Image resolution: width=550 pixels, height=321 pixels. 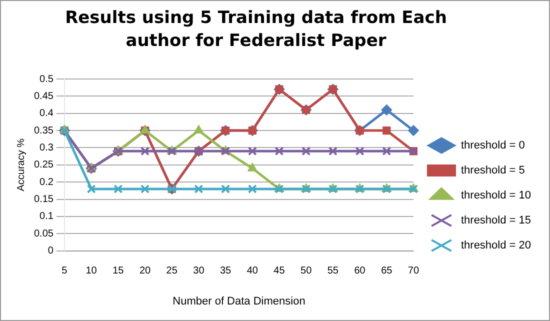 What do you see at coordinates (252, 271) in the screenshot?
I see `x-tick-label: 40` at bounding box center [252, 271].